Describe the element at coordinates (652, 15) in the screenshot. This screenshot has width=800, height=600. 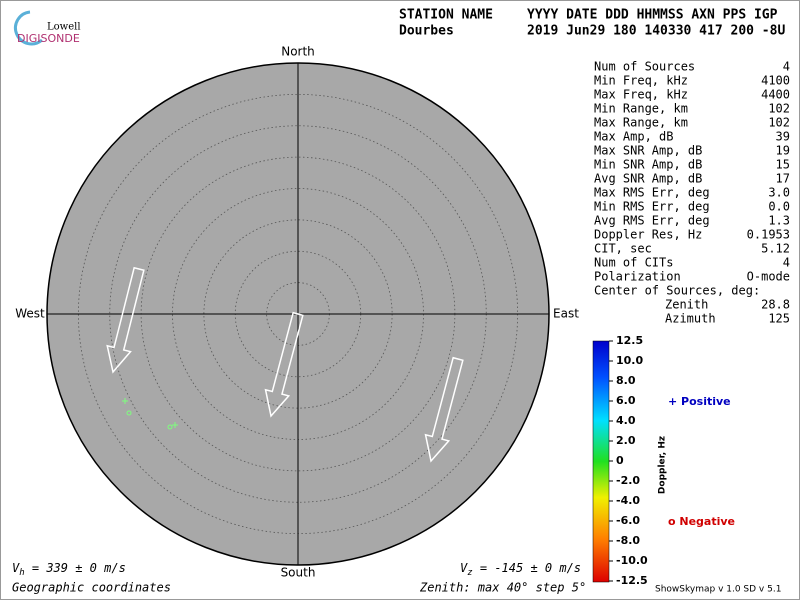
I see `header-labels: YYYY DATE DDD HHMMSS AXN PPS IGP` at that location.